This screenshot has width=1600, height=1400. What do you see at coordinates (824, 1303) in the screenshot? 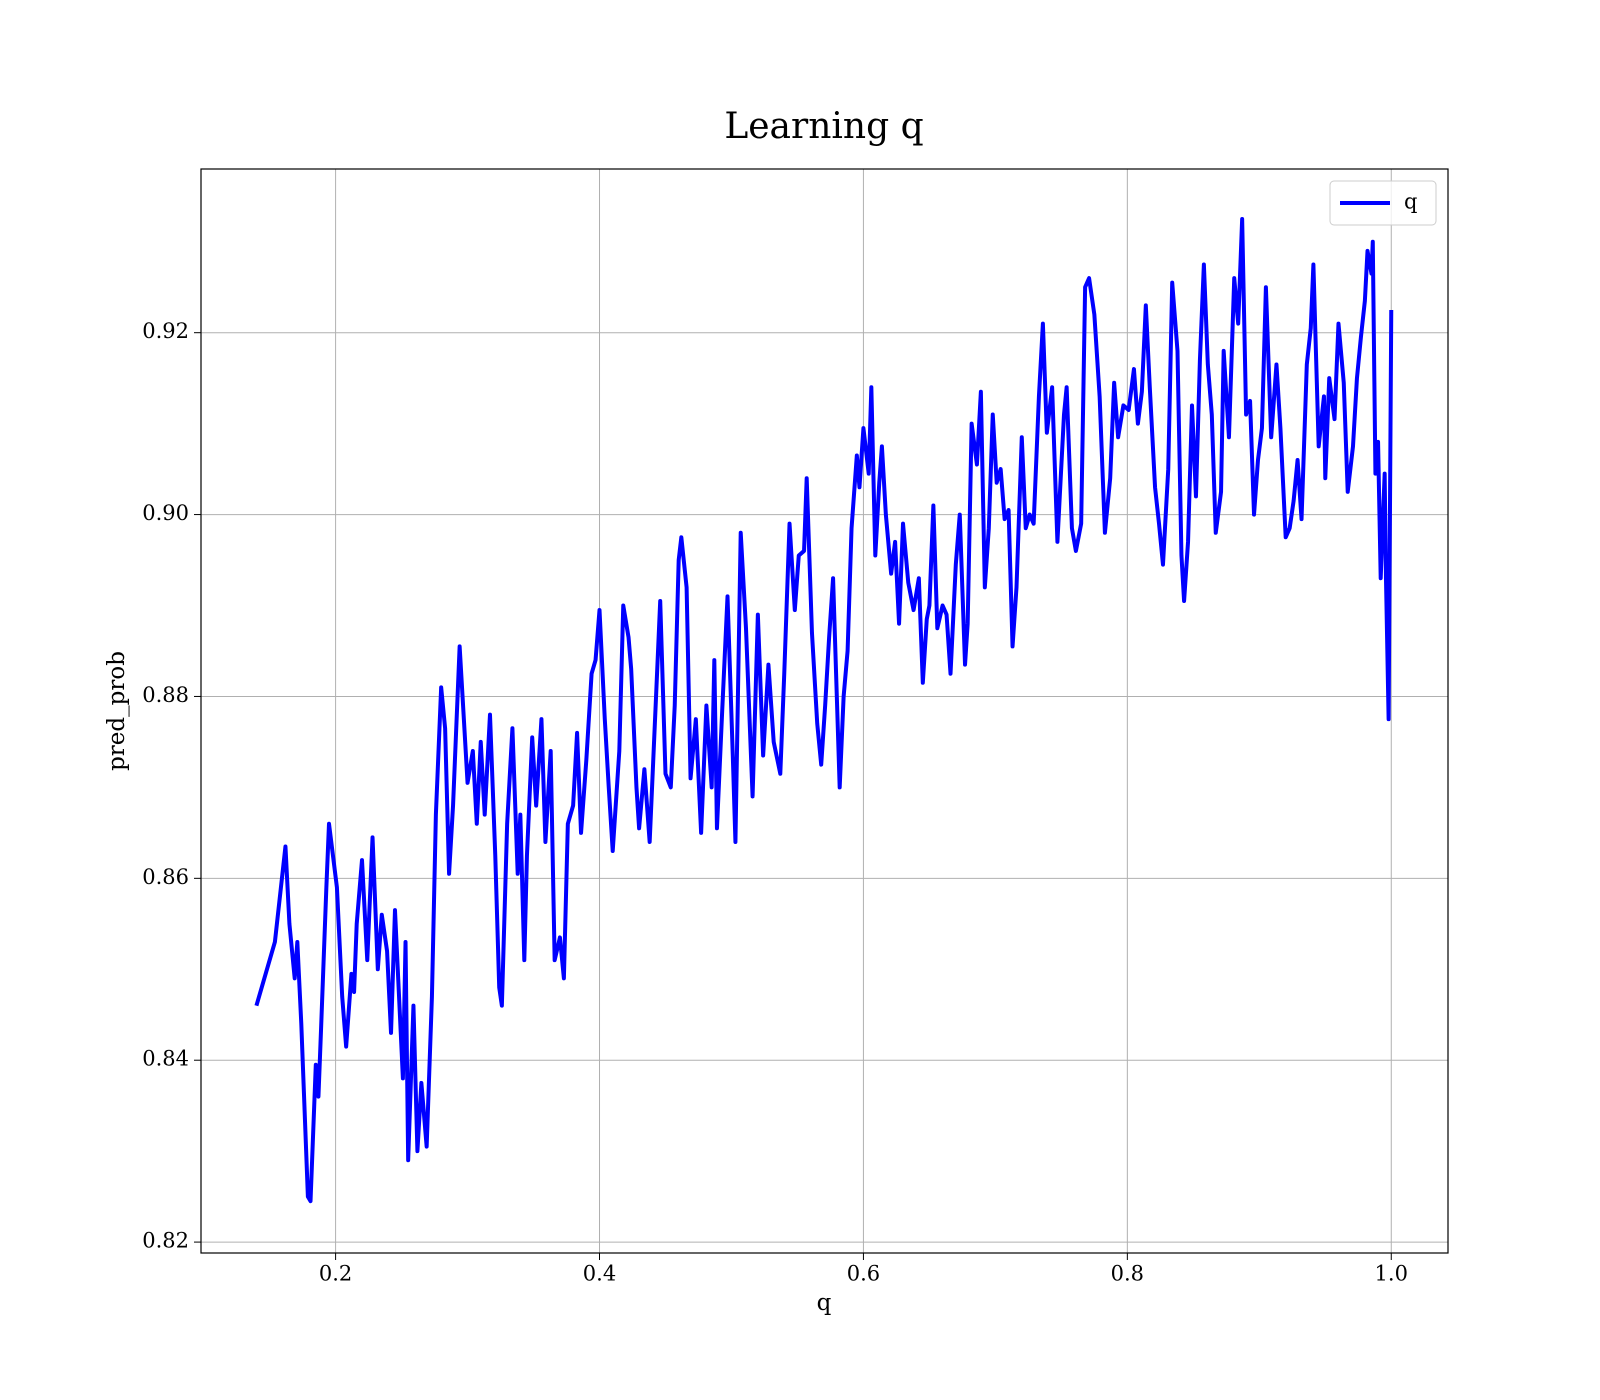
I see `x-axis-label: q` at bounding box center [824, 1303].